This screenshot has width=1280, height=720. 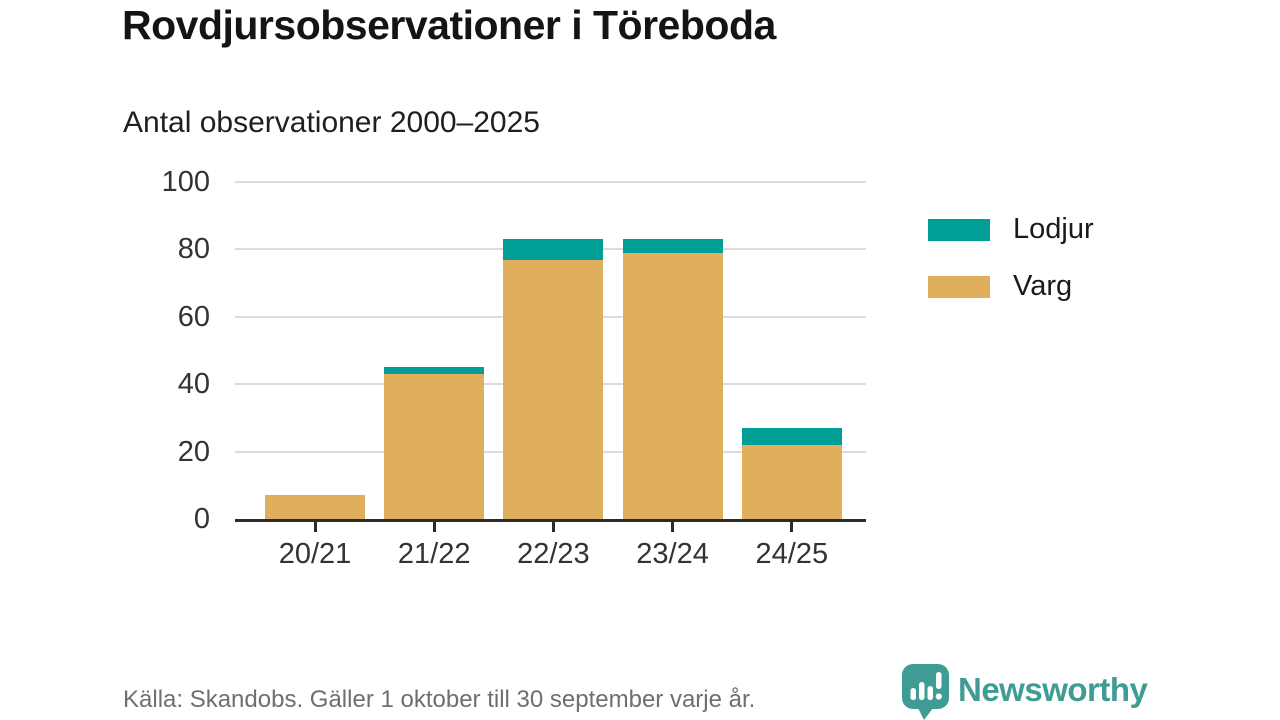 What do you see at coordinates (1043, 286) in the screenshot?
I see `legend-label-varg: Varg` at bounding box center [1043, 286].